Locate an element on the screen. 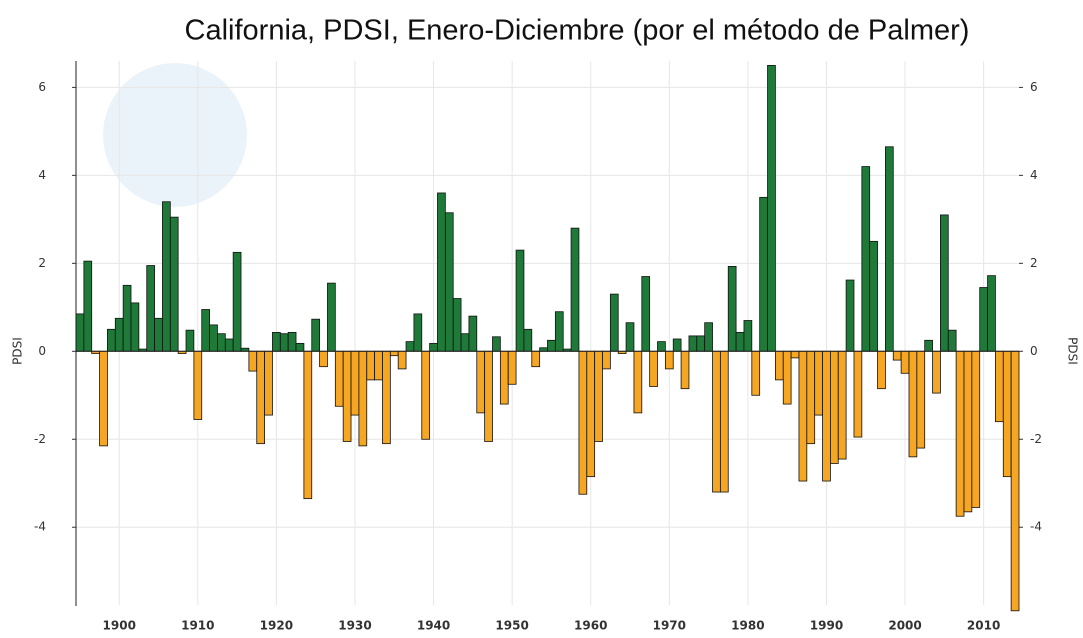  y2-tick-label: 6 is located at coordinates (1034, 87).